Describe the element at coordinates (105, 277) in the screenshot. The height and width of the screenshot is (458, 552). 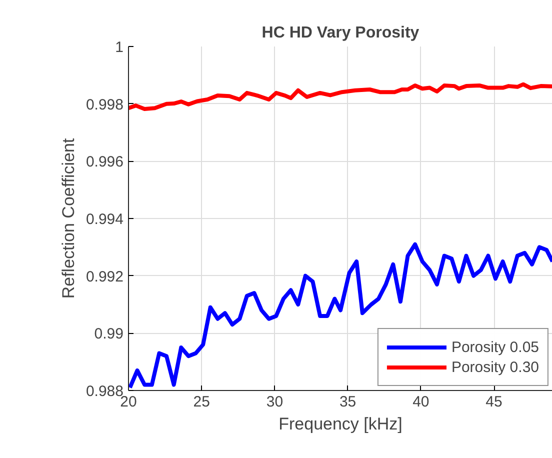
I see `y-tick-label: 0.992` at that location.